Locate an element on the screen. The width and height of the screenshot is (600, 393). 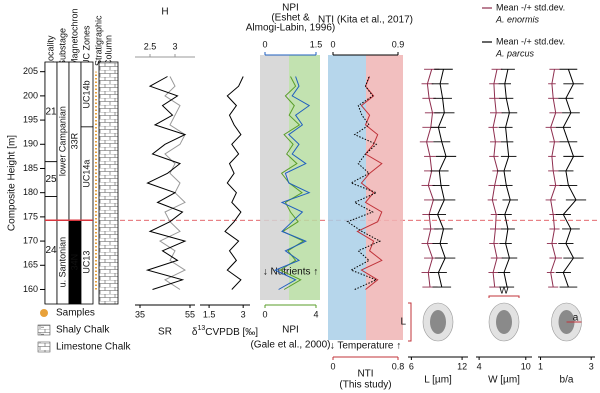
column-header: Stratigraphic is located at coordinates (98, 40).